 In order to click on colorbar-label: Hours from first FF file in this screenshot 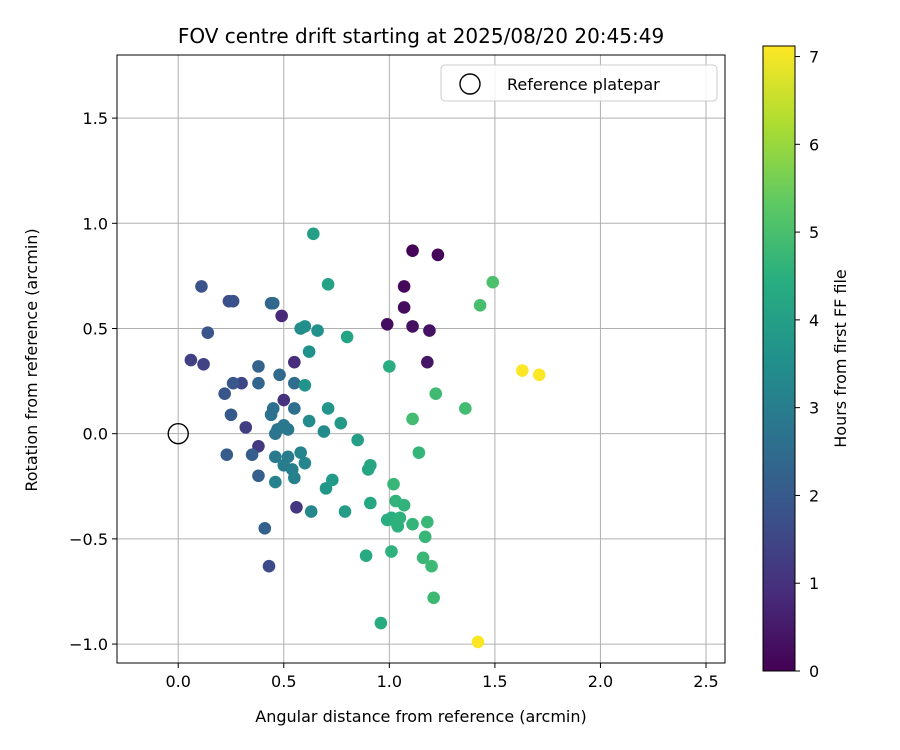, I will do `click(840, 358)`.